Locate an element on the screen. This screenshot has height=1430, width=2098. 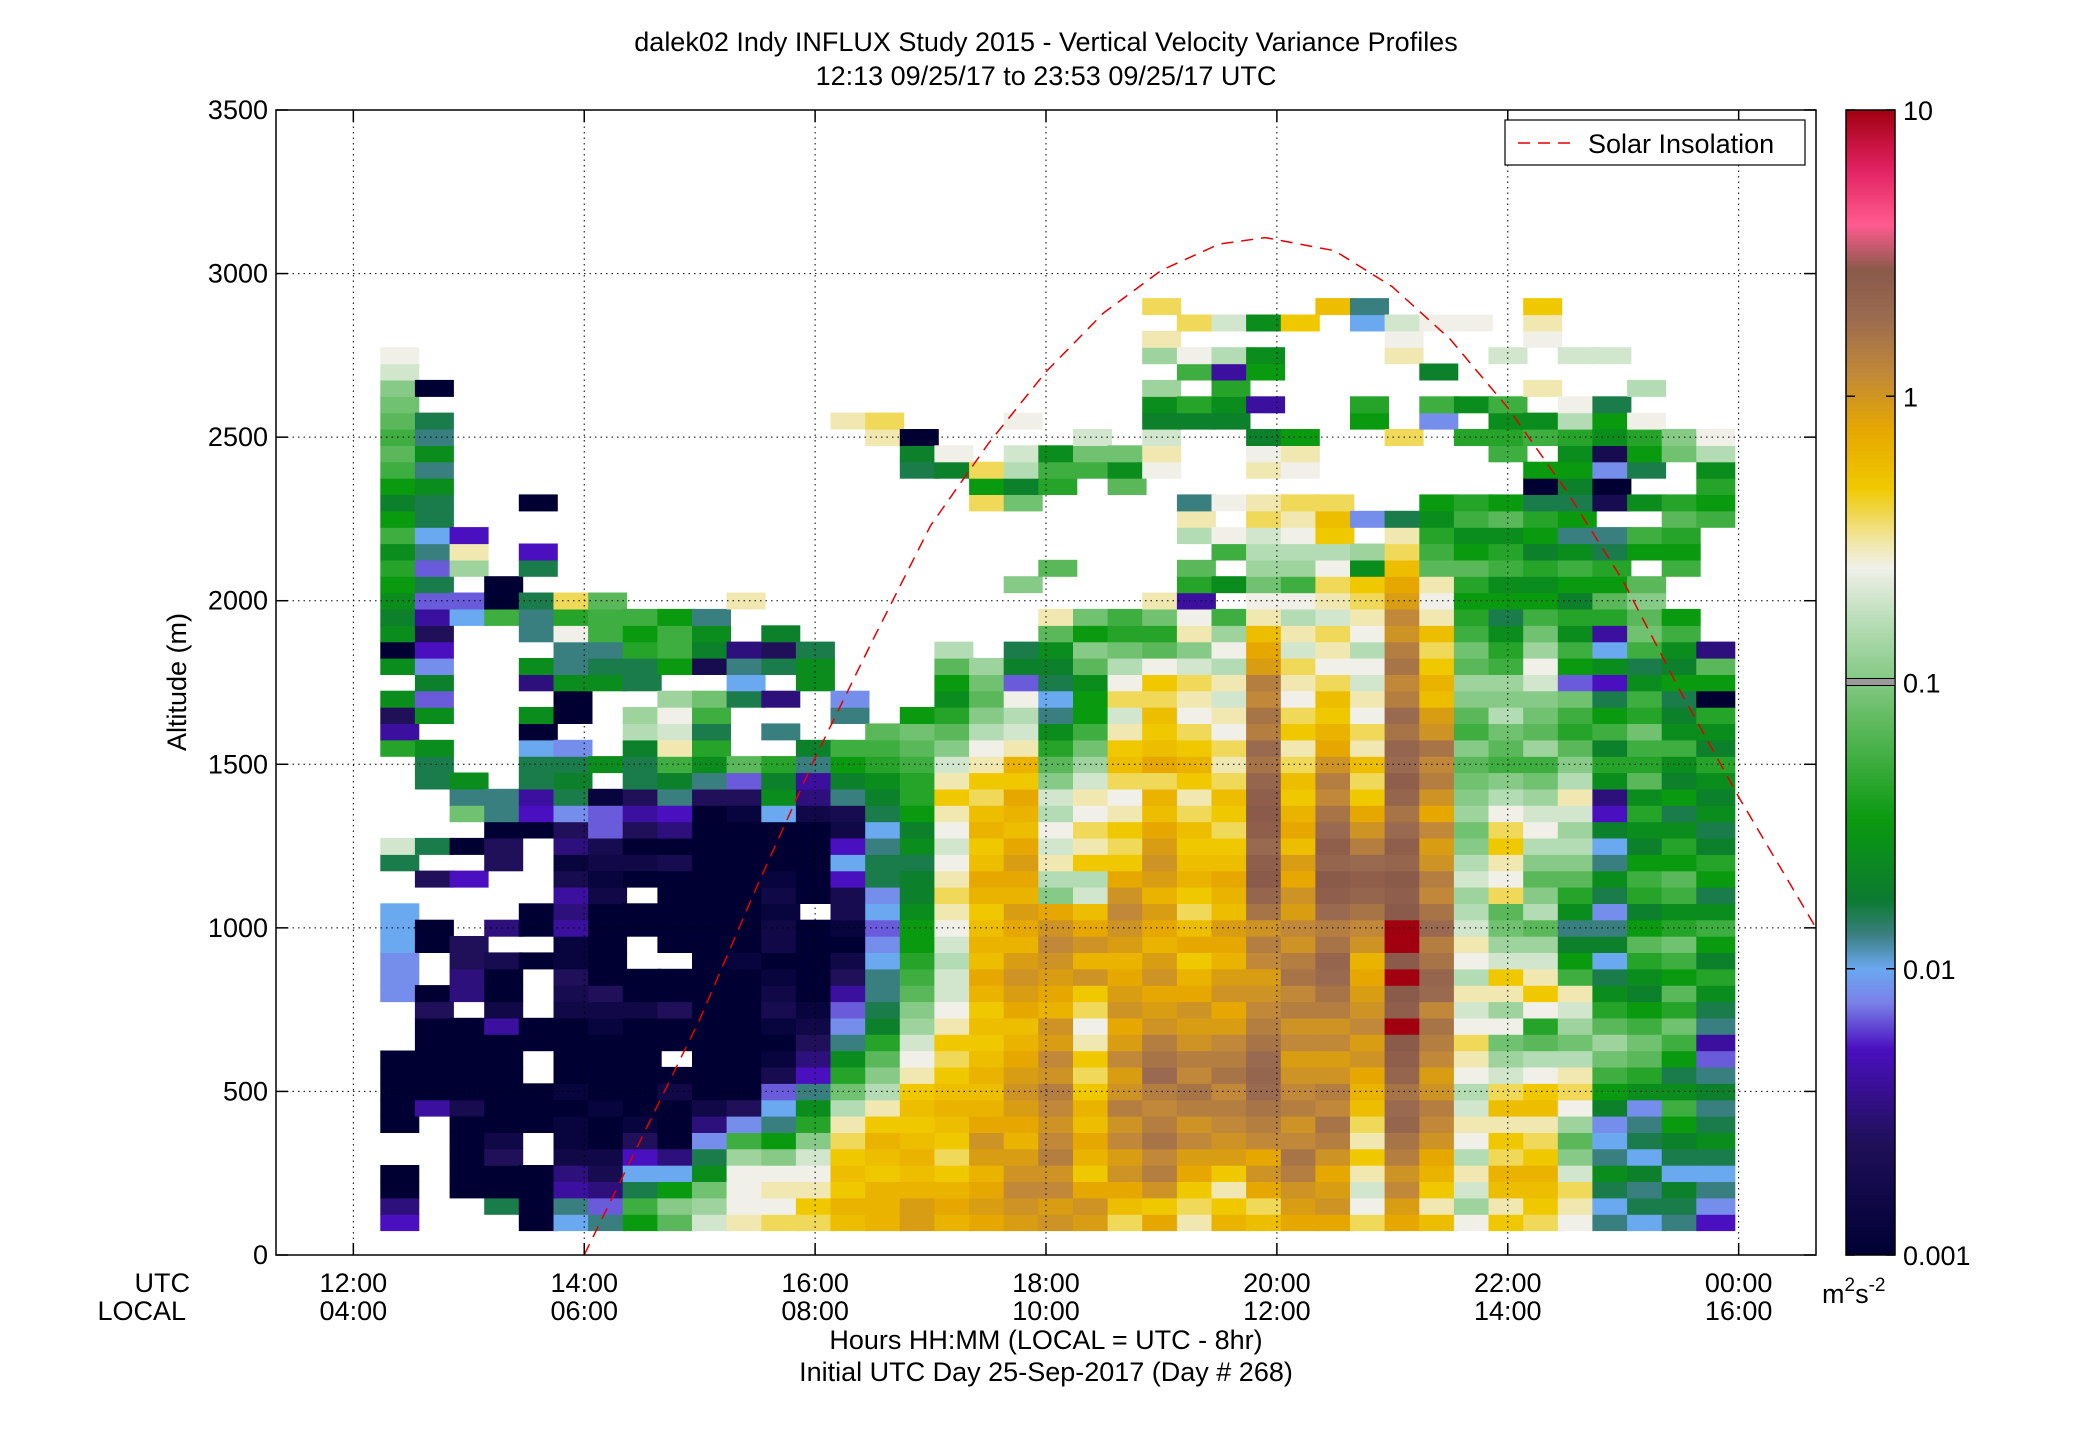
x-tick-label-local: 10:00 is located at coordinates (1046, 1311).